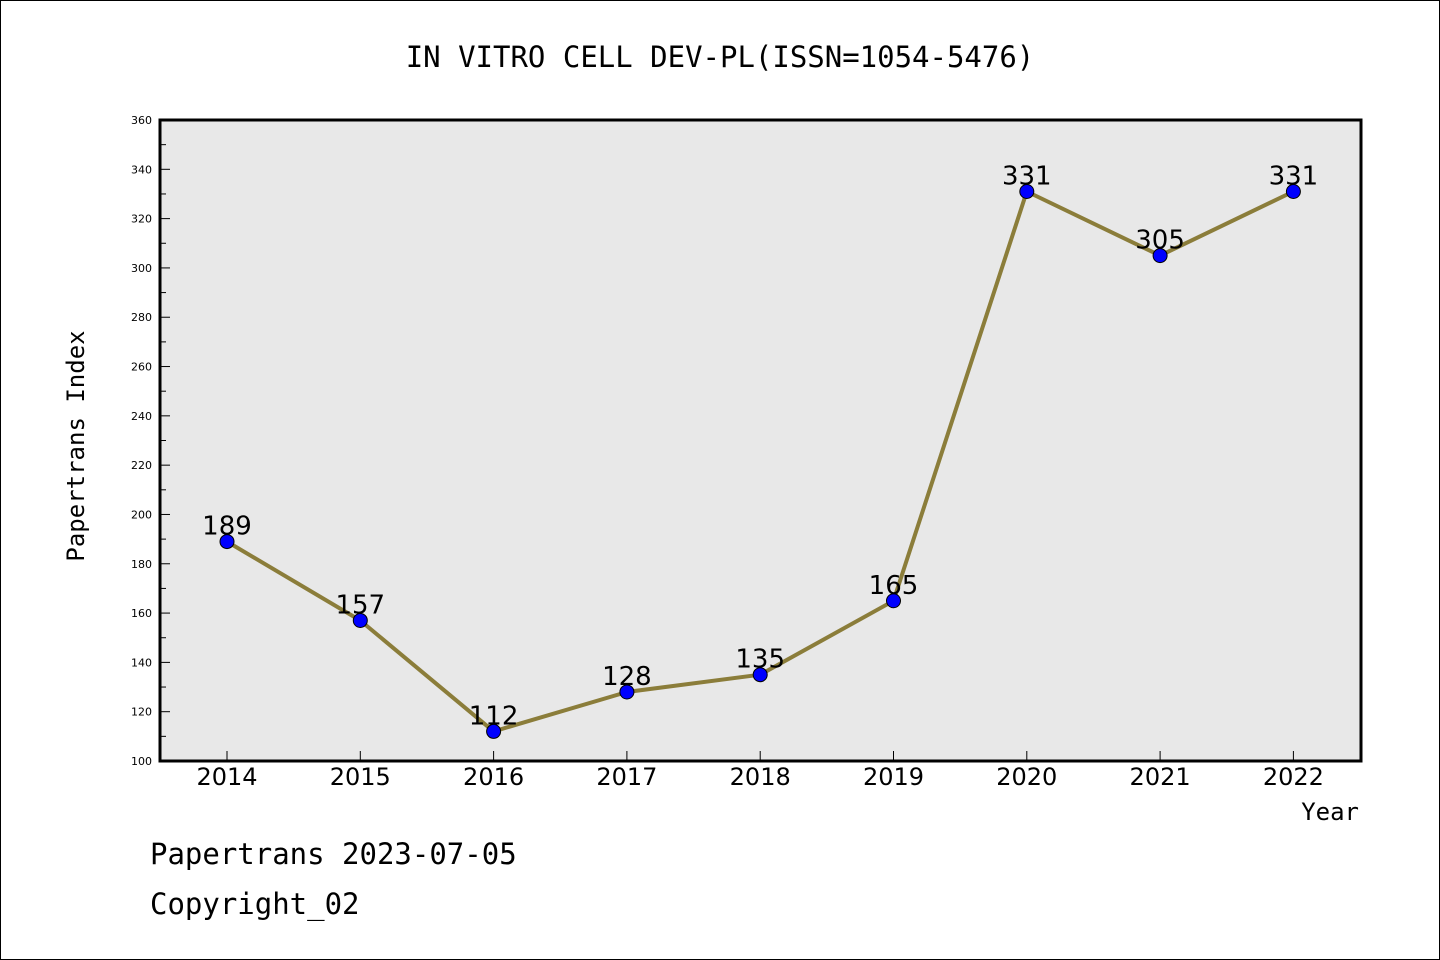  I want to click on x-tick-label: 2022, so click(1293, 777).